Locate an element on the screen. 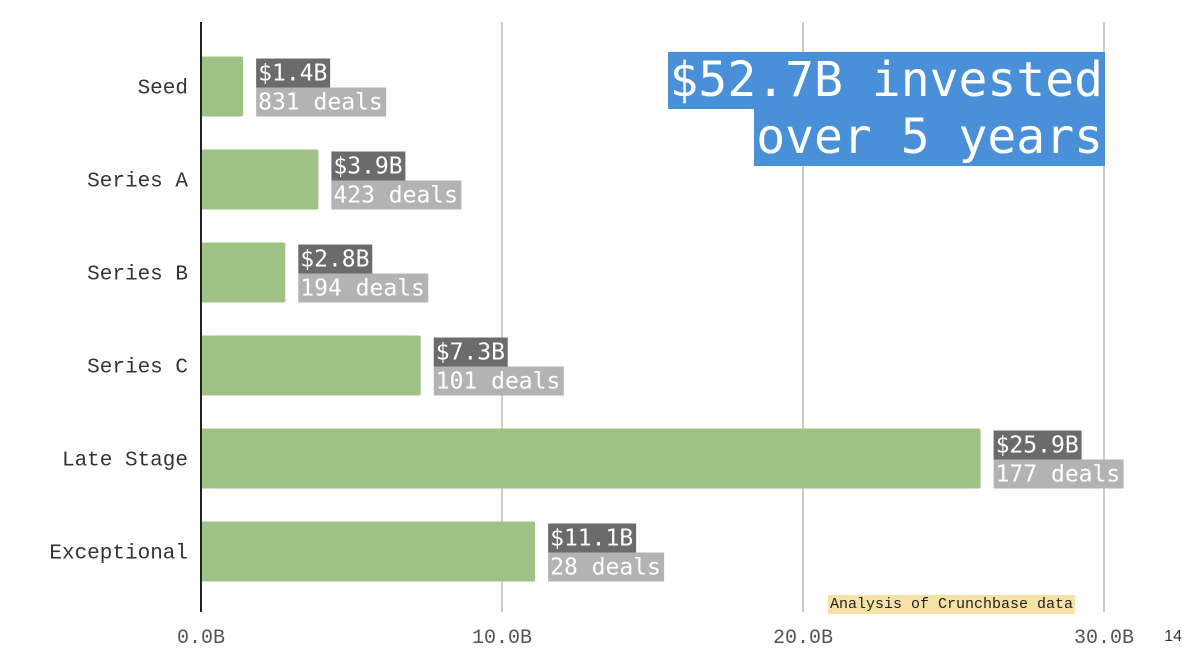 The width and height of the screenshot is (1200, 672). callout-line-1: $52.7B invested is located at coordinates (886, 80).